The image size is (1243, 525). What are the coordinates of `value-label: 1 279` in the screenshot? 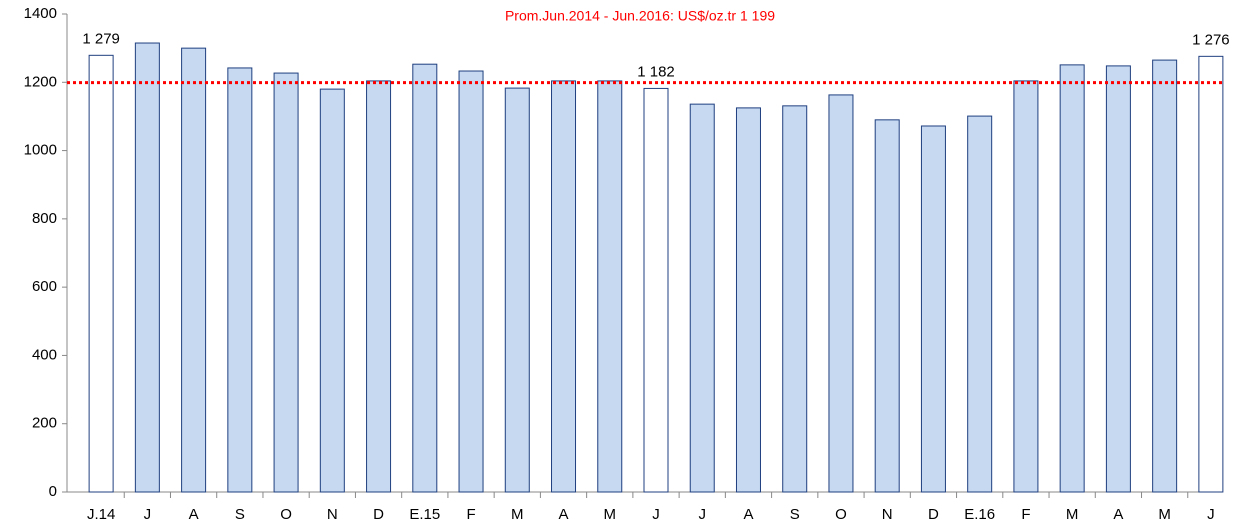 It's located at (101, 38).